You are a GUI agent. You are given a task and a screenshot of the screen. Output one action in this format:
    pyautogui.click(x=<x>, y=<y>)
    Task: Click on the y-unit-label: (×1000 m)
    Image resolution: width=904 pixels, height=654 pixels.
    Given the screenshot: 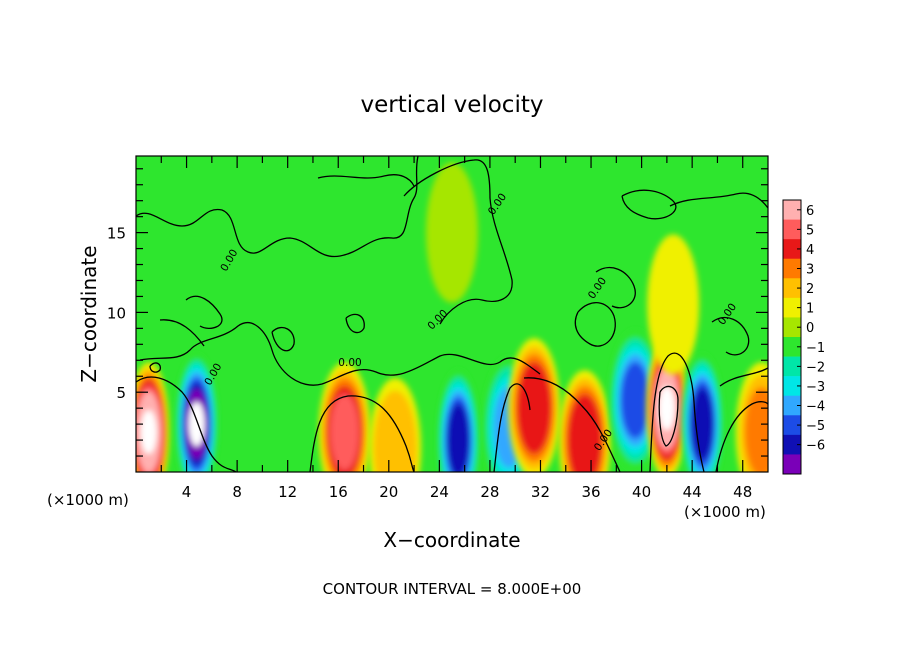 What is the action you would take?
    pyautogui.click(x=88, y=500)
    